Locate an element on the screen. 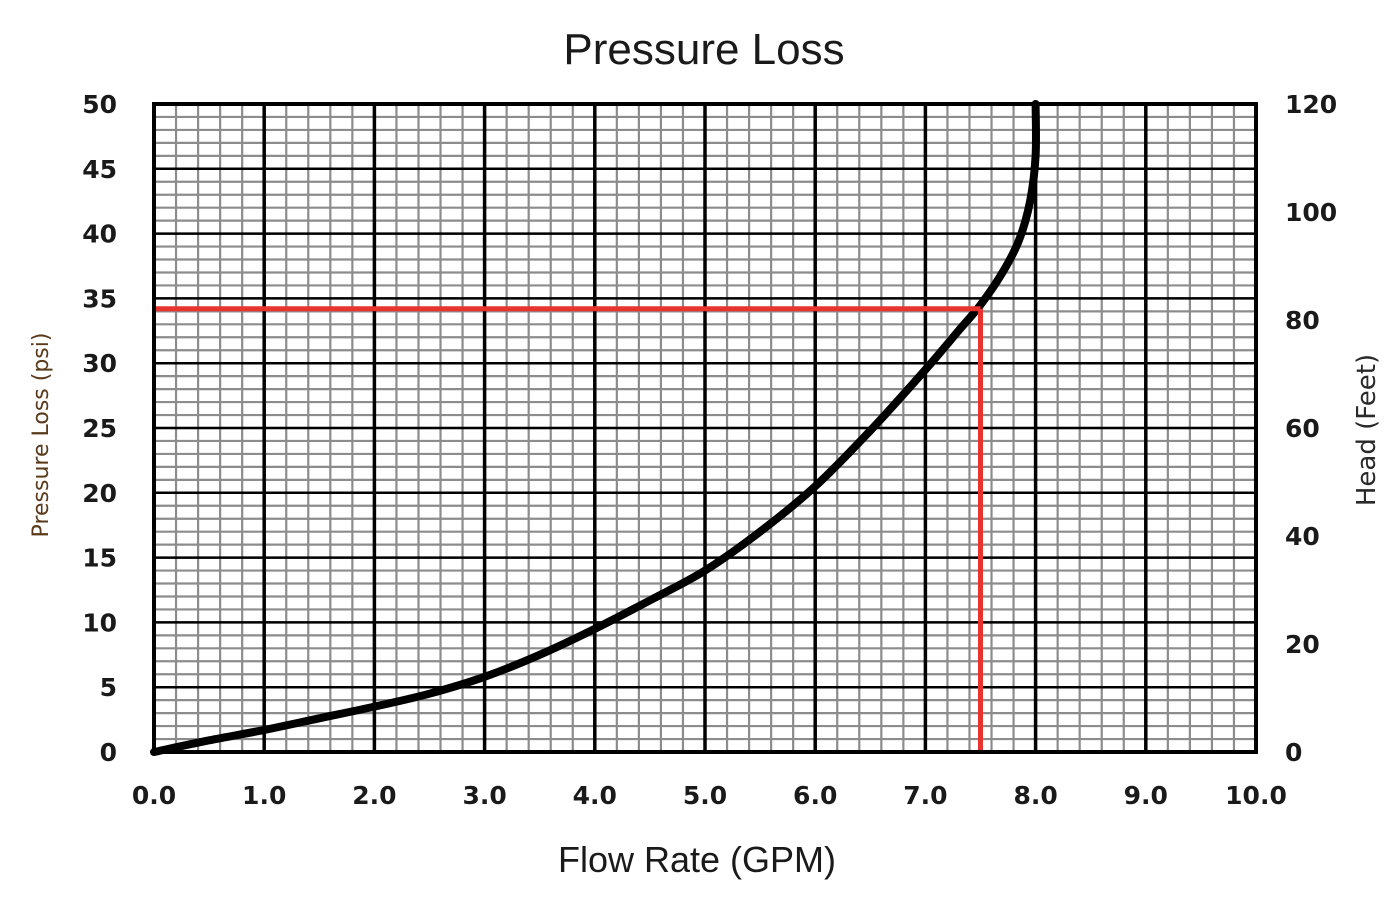  y-tick-label: 45 is located at coordinates (99, 169).